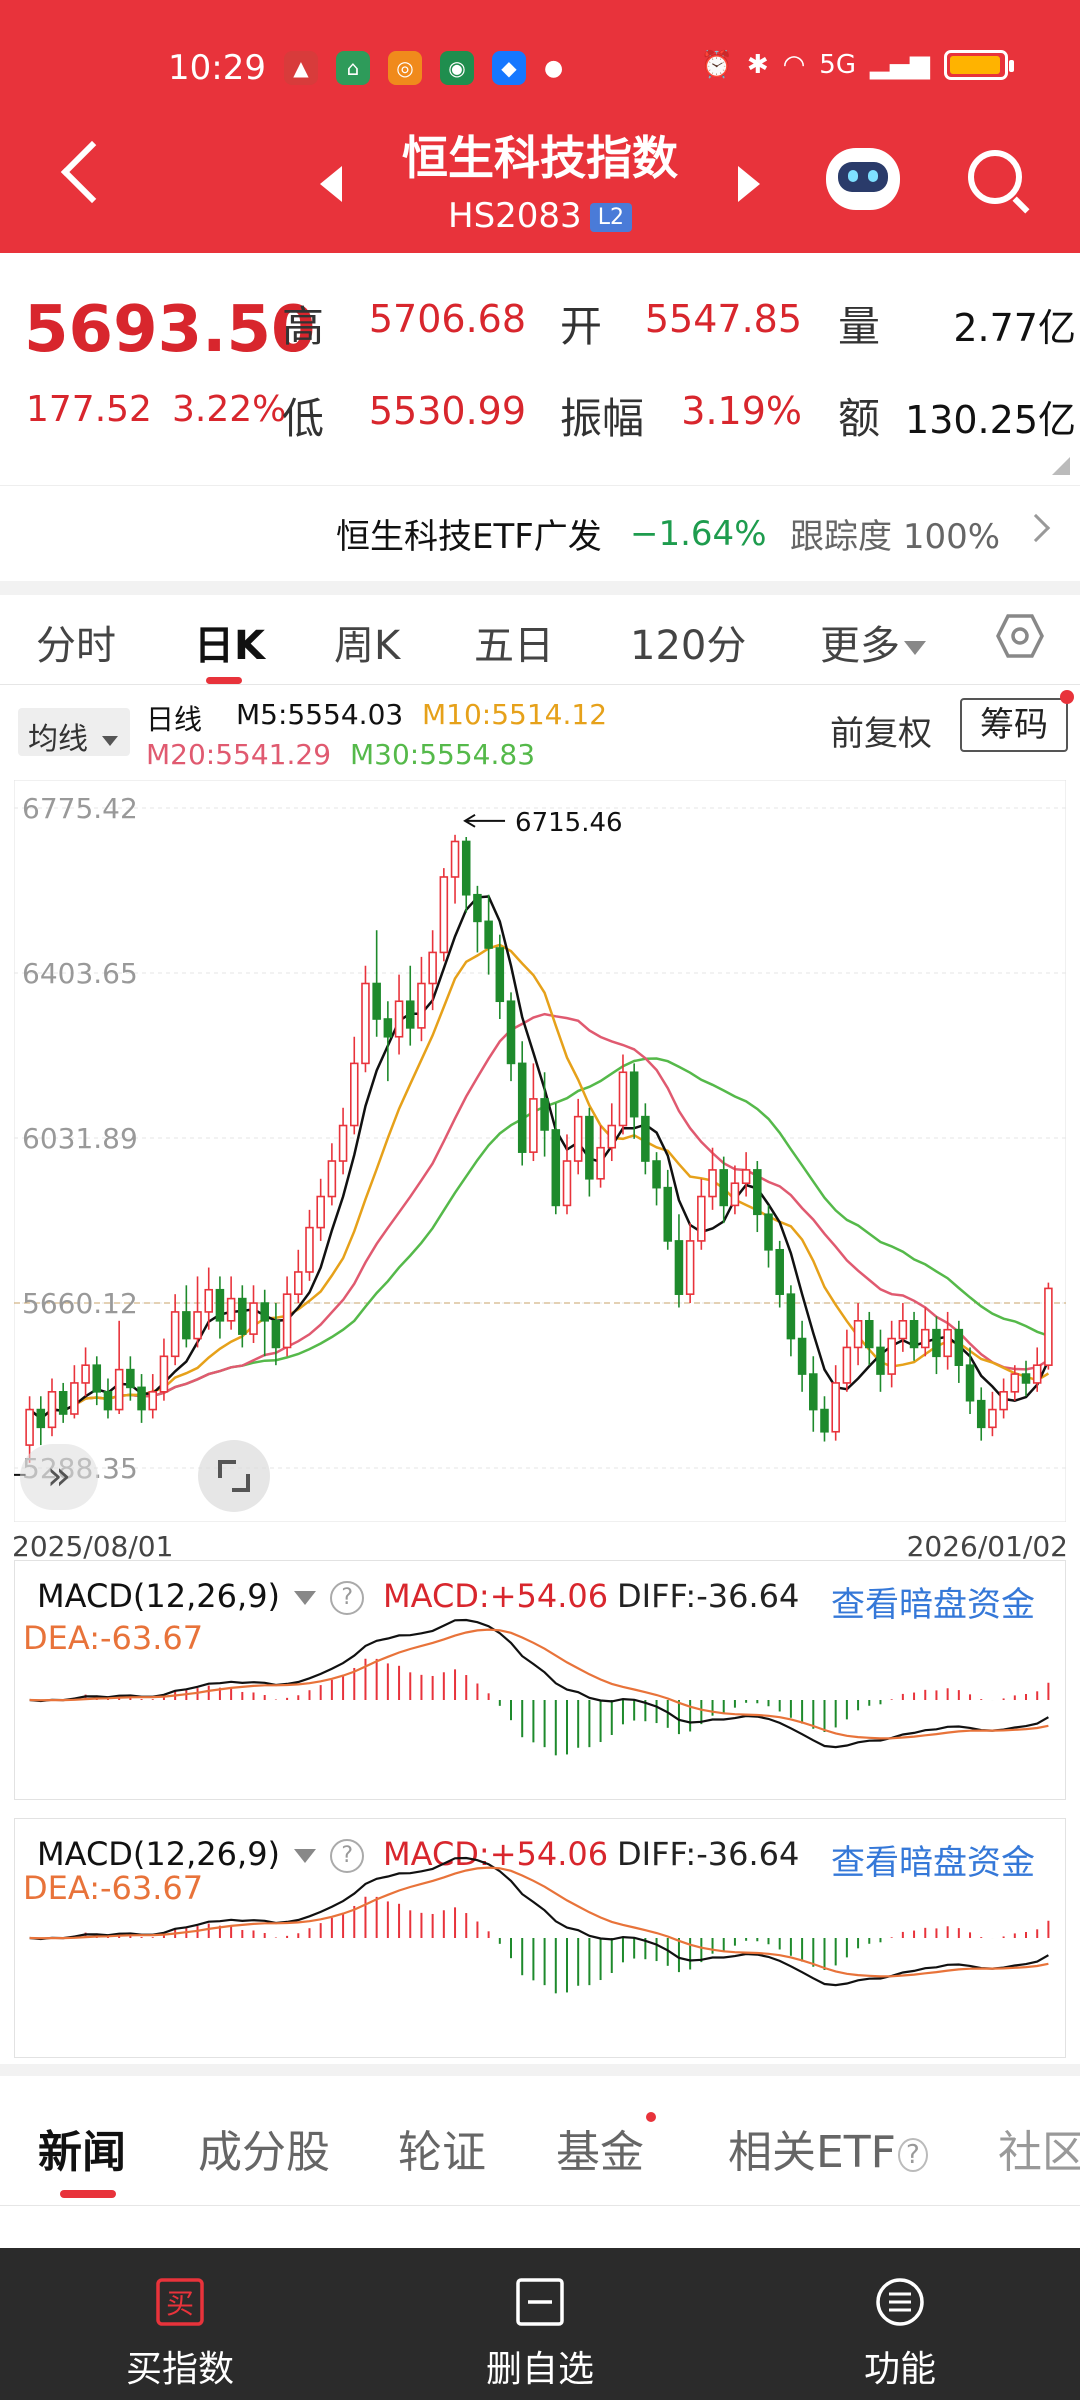 This screenshot has width=1080, height=2400. Describe the element at coordinates (367, 646) in the screenshot. I see `tab-weekly-k: 周K` at that location.